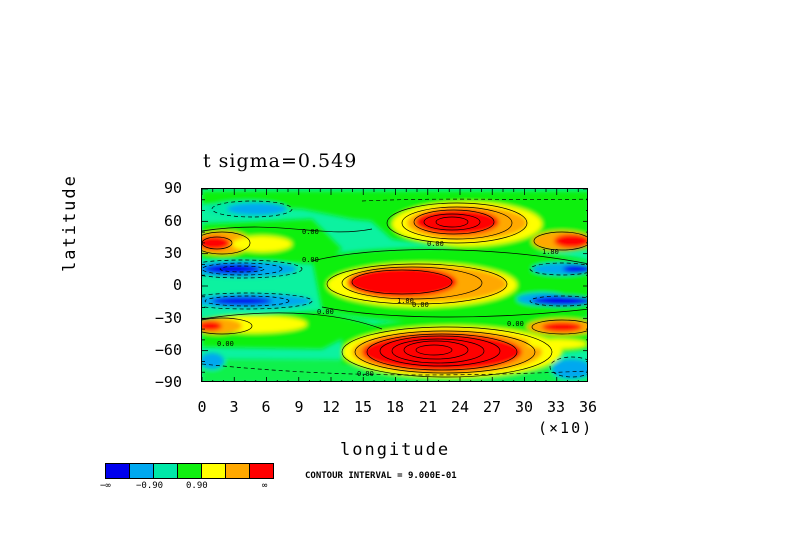 Image resolution: width=789 pixels, height=558 pixels. What do you see at coordinates (575, 269) in the screenshot?
I see `dark-blue-strip-ne` at bounding box center [575, 269].